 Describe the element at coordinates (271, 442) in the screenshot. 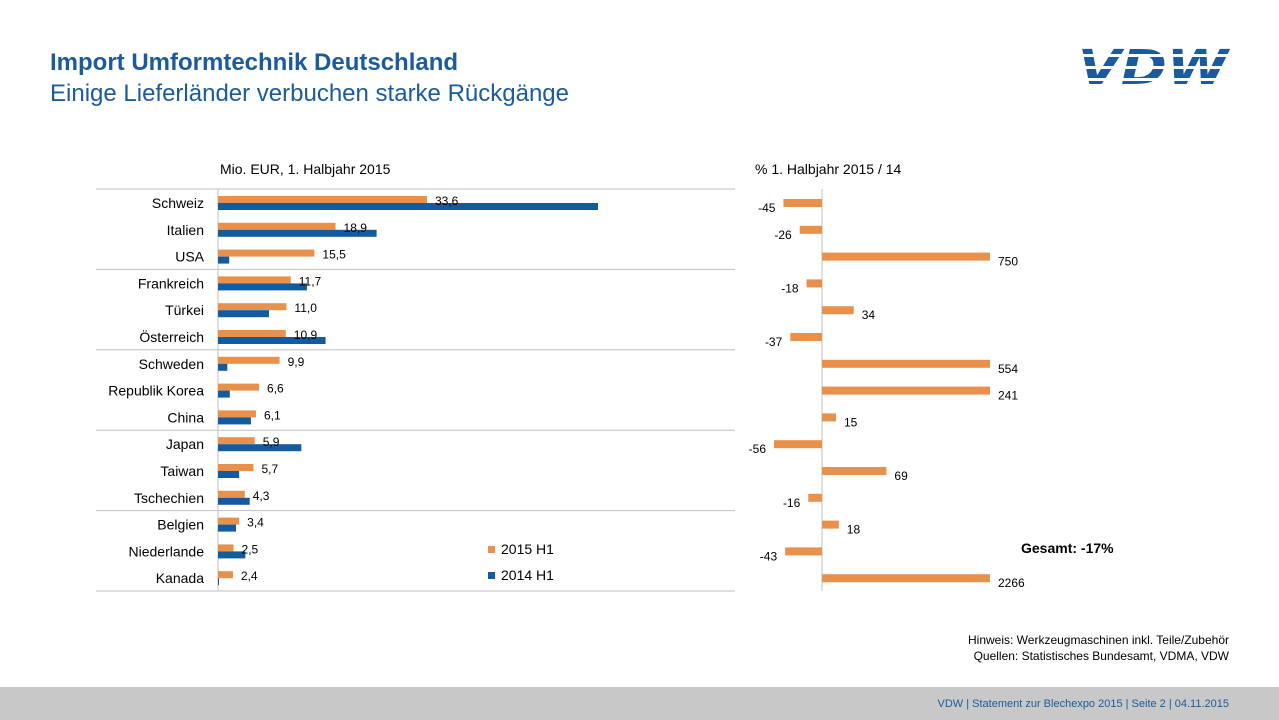

I see `data-label-2015: 5,9` at that location.